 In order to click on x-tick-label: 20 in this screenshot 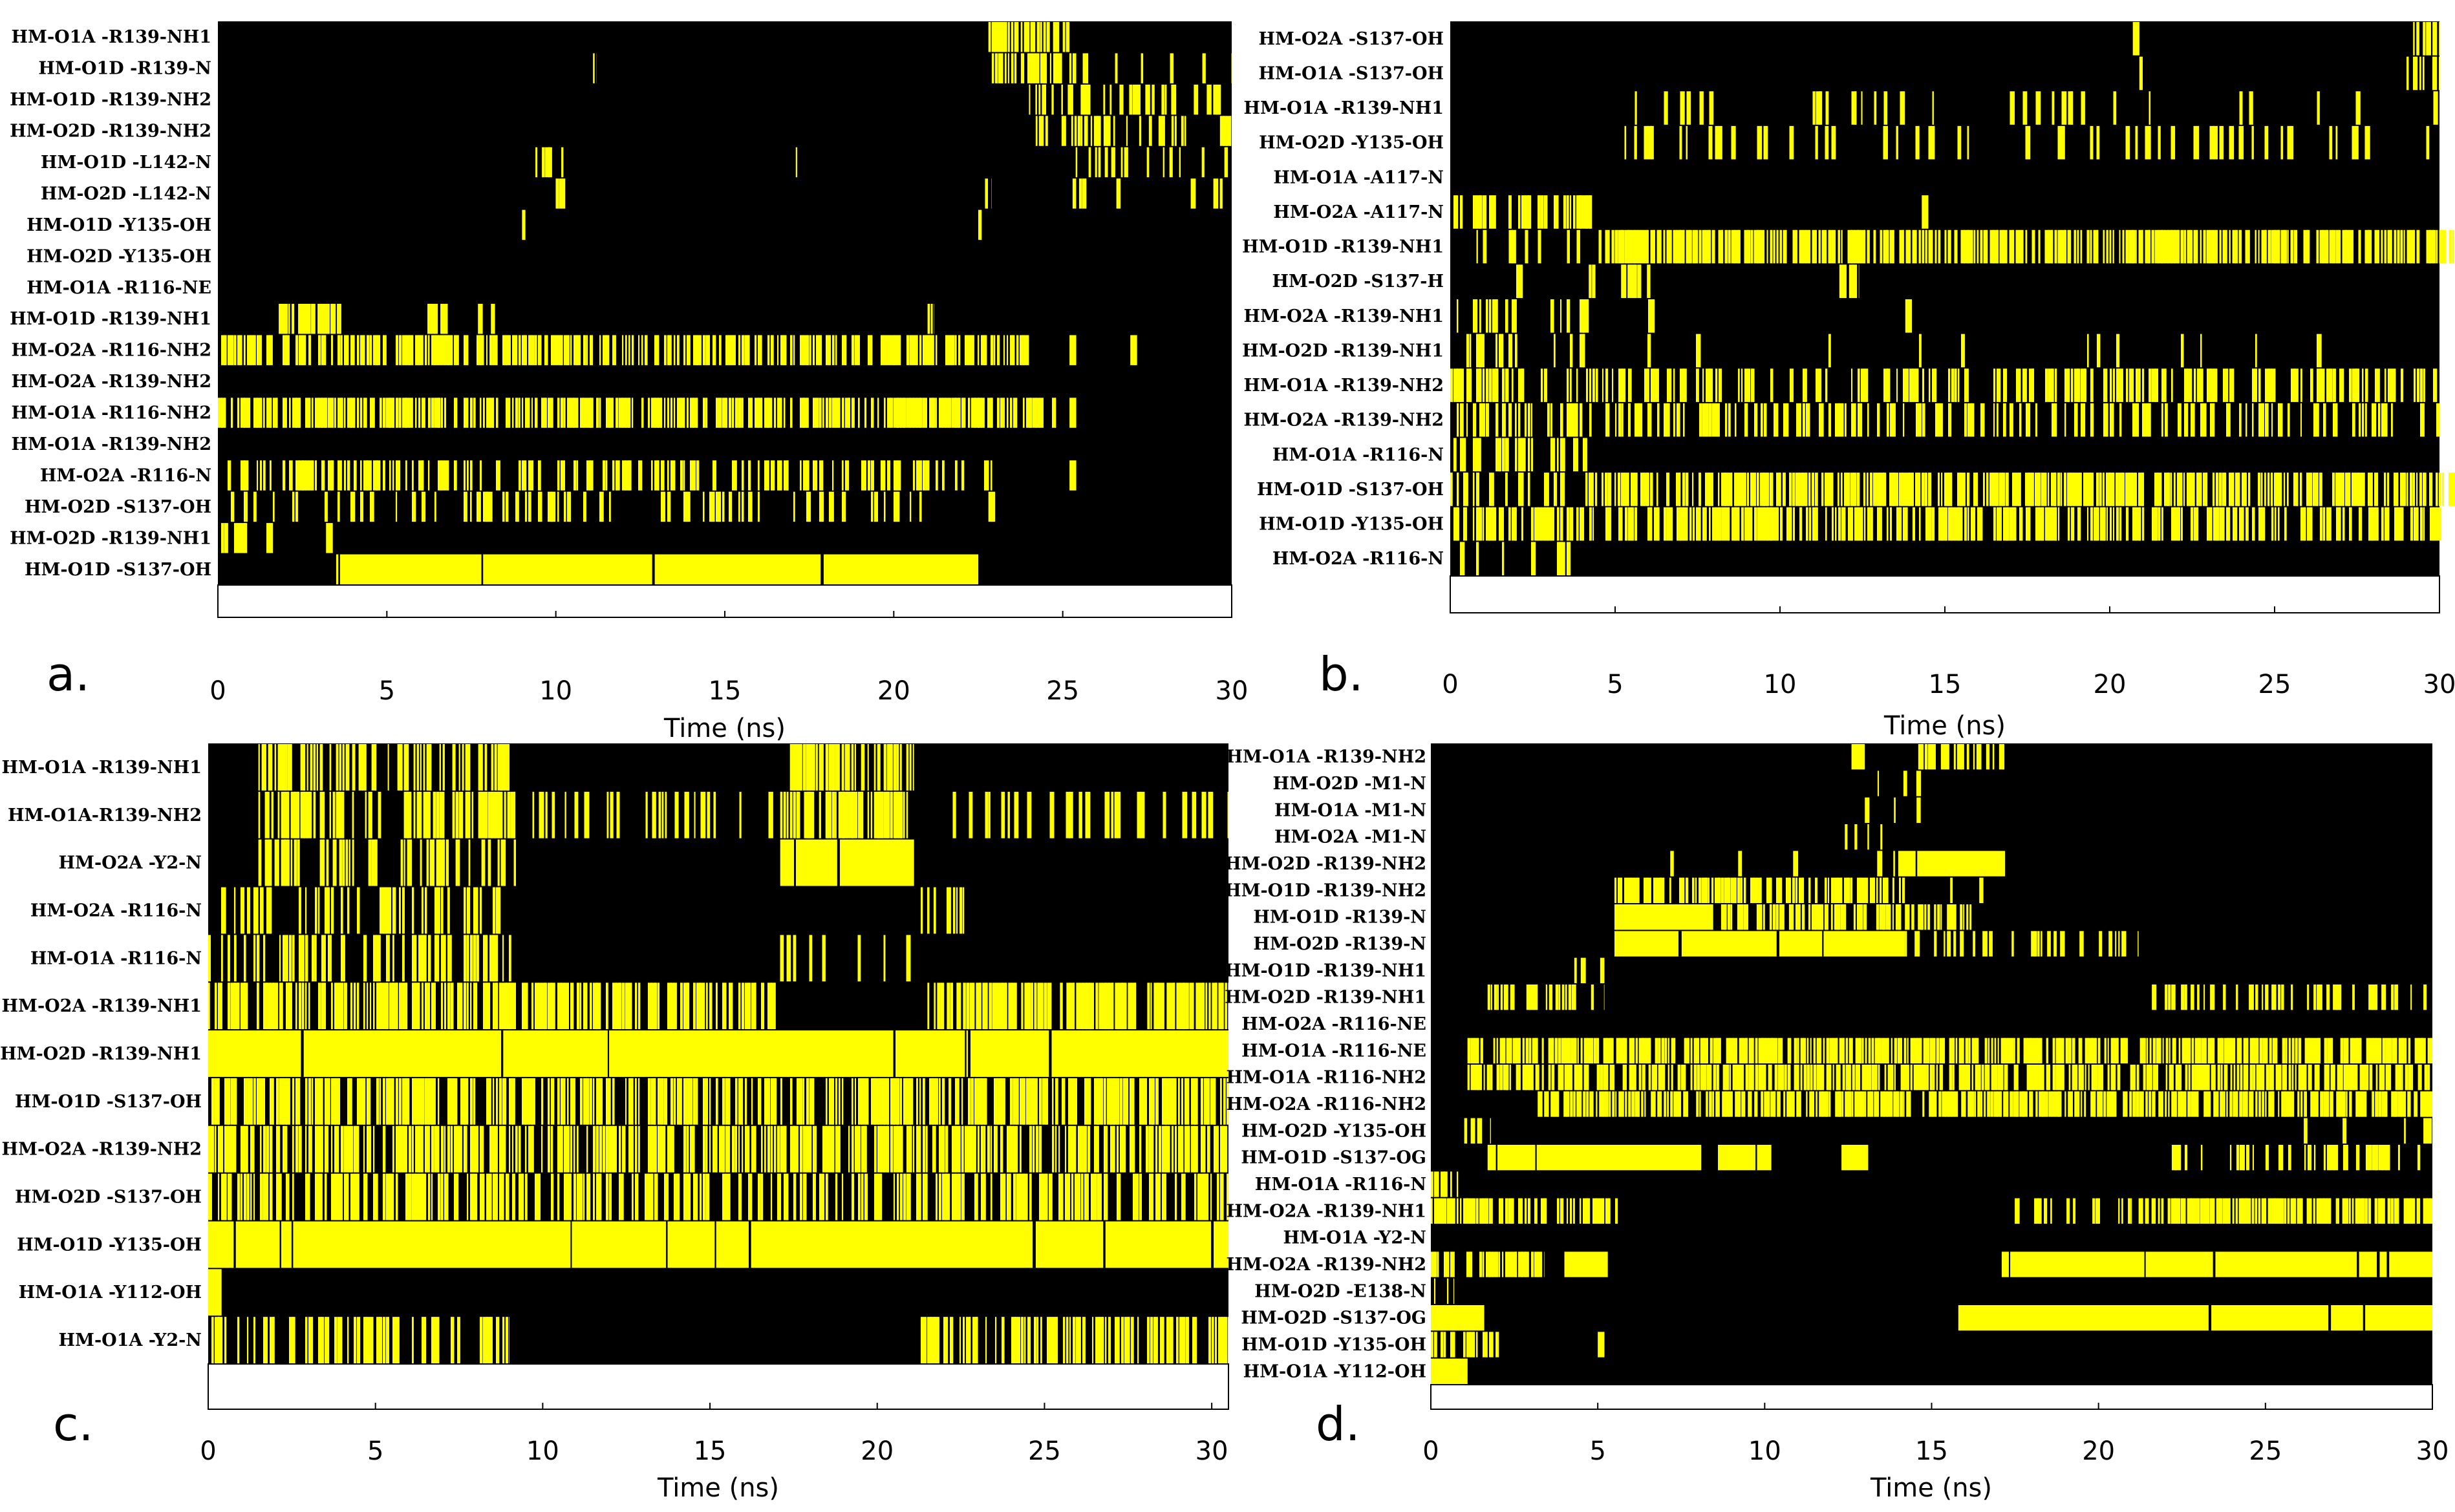, I will do `click(877, 1451)`.